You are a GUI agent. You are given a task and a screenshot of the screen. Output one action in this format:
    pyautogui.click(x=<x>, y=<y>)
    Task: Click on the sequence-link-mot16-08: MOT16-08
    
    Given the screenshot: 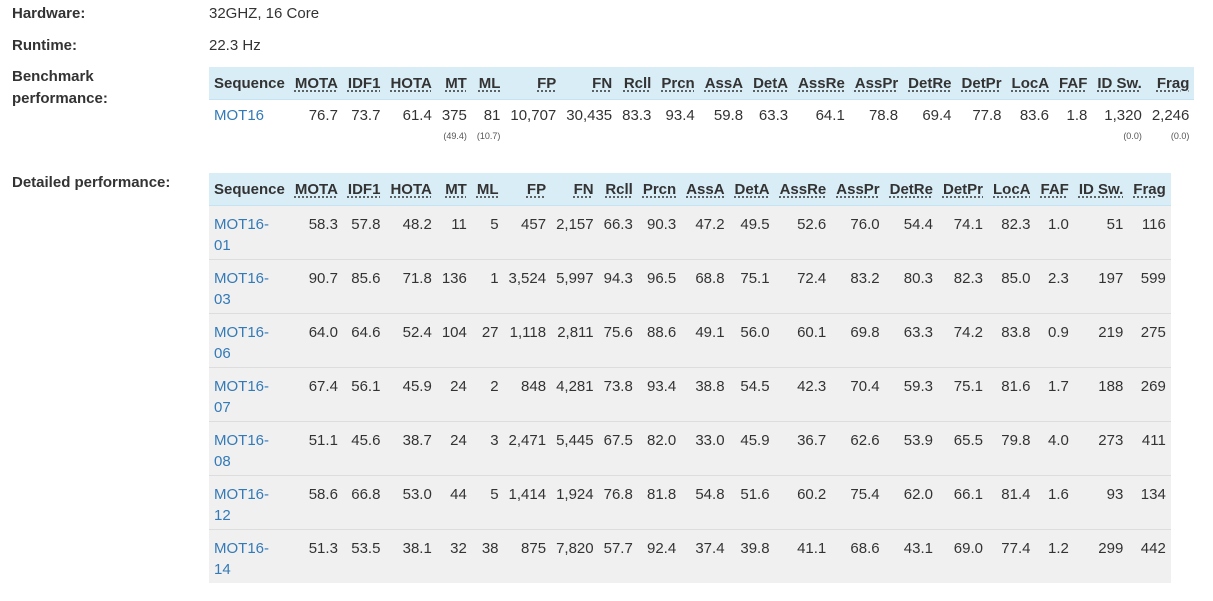 What is the action you would take?
    pyautogui.click(x=242, y=451)
    